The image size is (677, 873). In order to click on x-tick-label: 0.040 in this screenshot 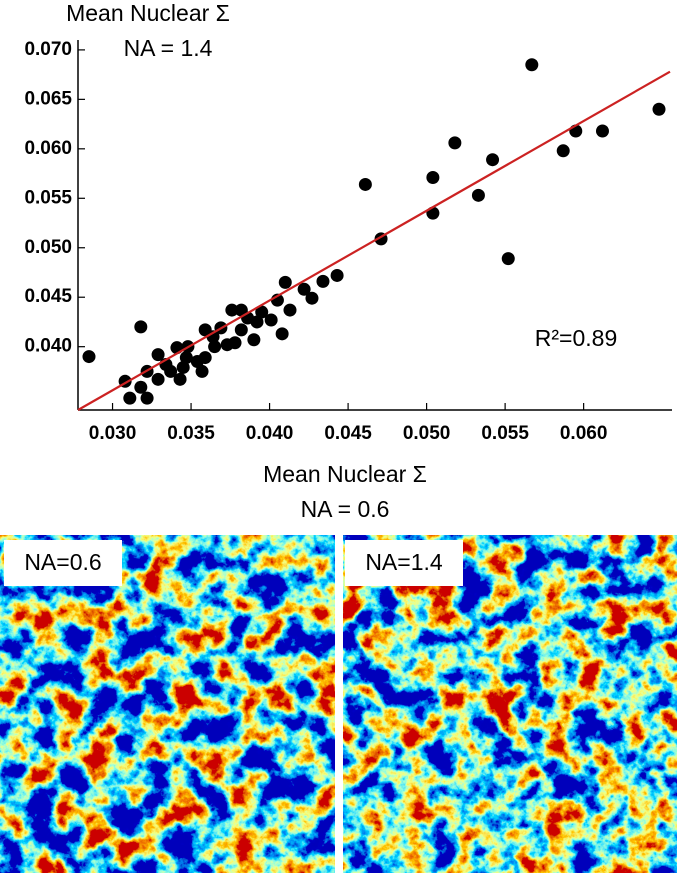, I will do `click(270, 433)`.